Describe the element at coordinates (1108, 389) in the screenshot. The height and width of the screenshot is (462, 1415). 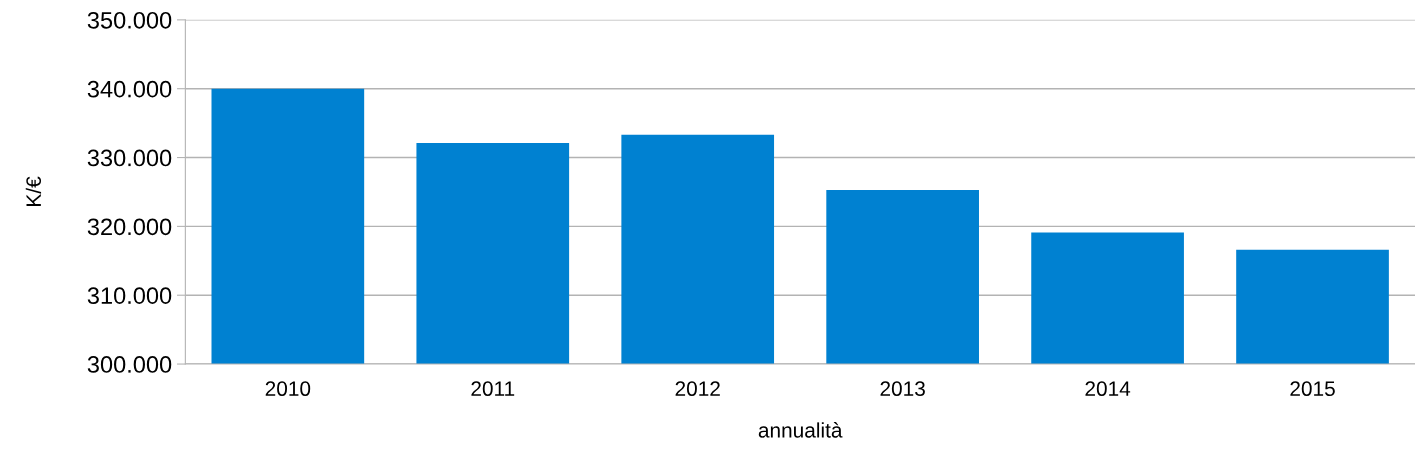
I see `x-tick-label: 2014` at that location.